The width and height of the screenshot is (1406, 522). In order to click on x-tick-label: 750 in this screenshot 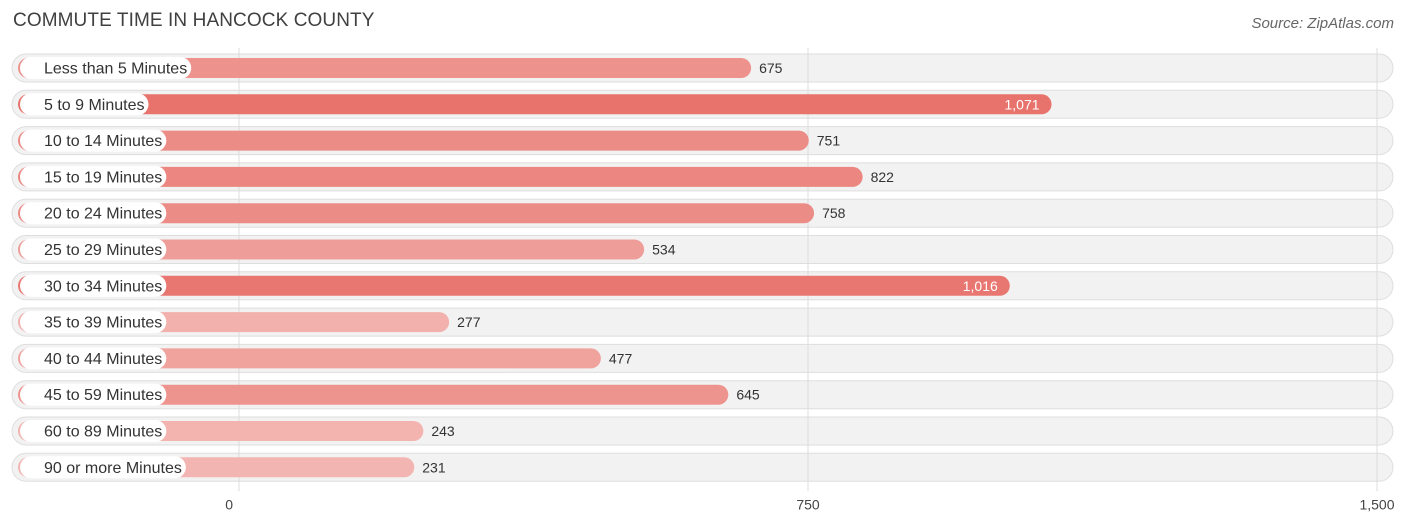, I will do `click(808, 504)`.